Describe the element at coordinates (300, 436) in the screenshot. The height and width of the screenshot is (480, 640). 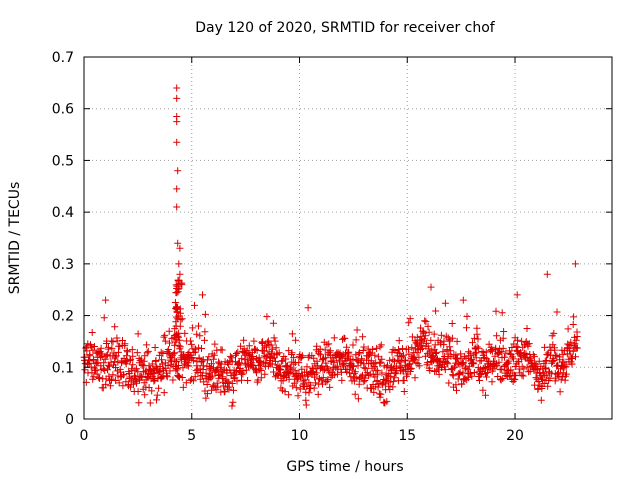
I see `x-tick-label: 10` at that location.